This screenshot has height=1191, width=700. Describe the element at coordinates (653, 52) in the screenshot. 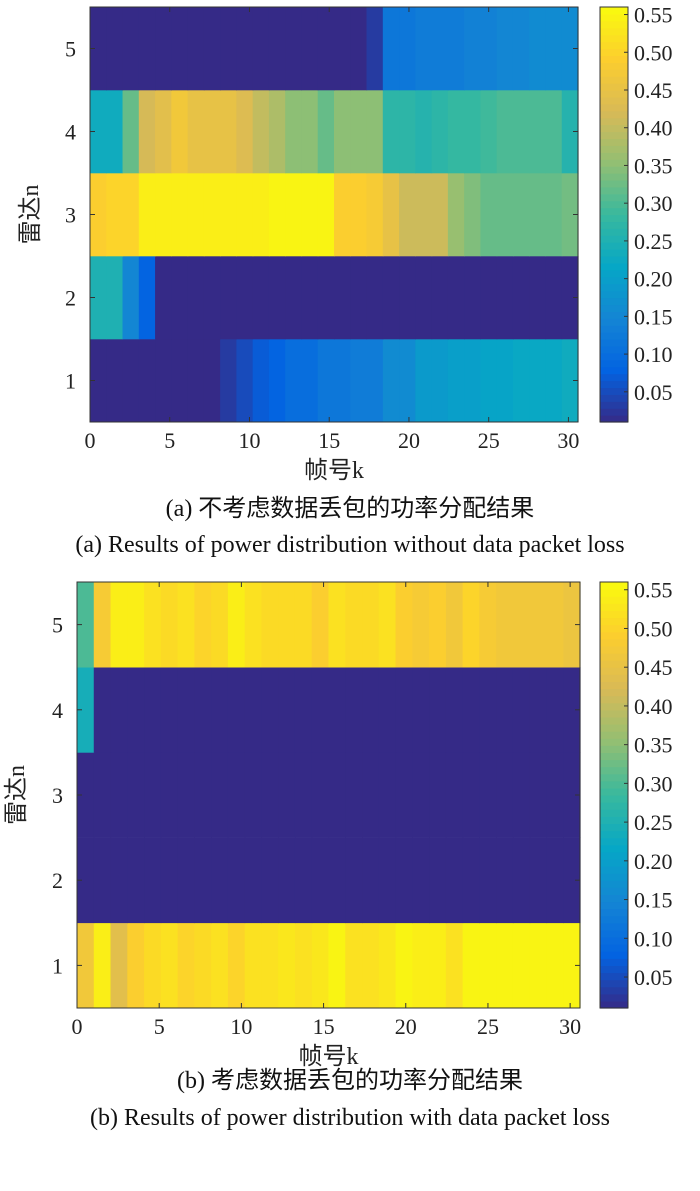

I see `colorbar-tick-label: 0.50` at that location.